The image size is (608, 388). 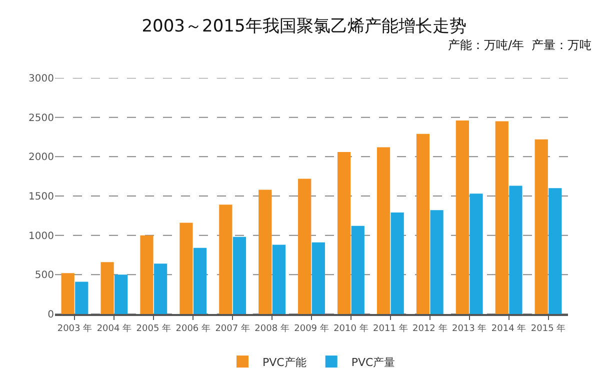 I want to click on y-tick-label: 1000, so click(x=41, y=236).